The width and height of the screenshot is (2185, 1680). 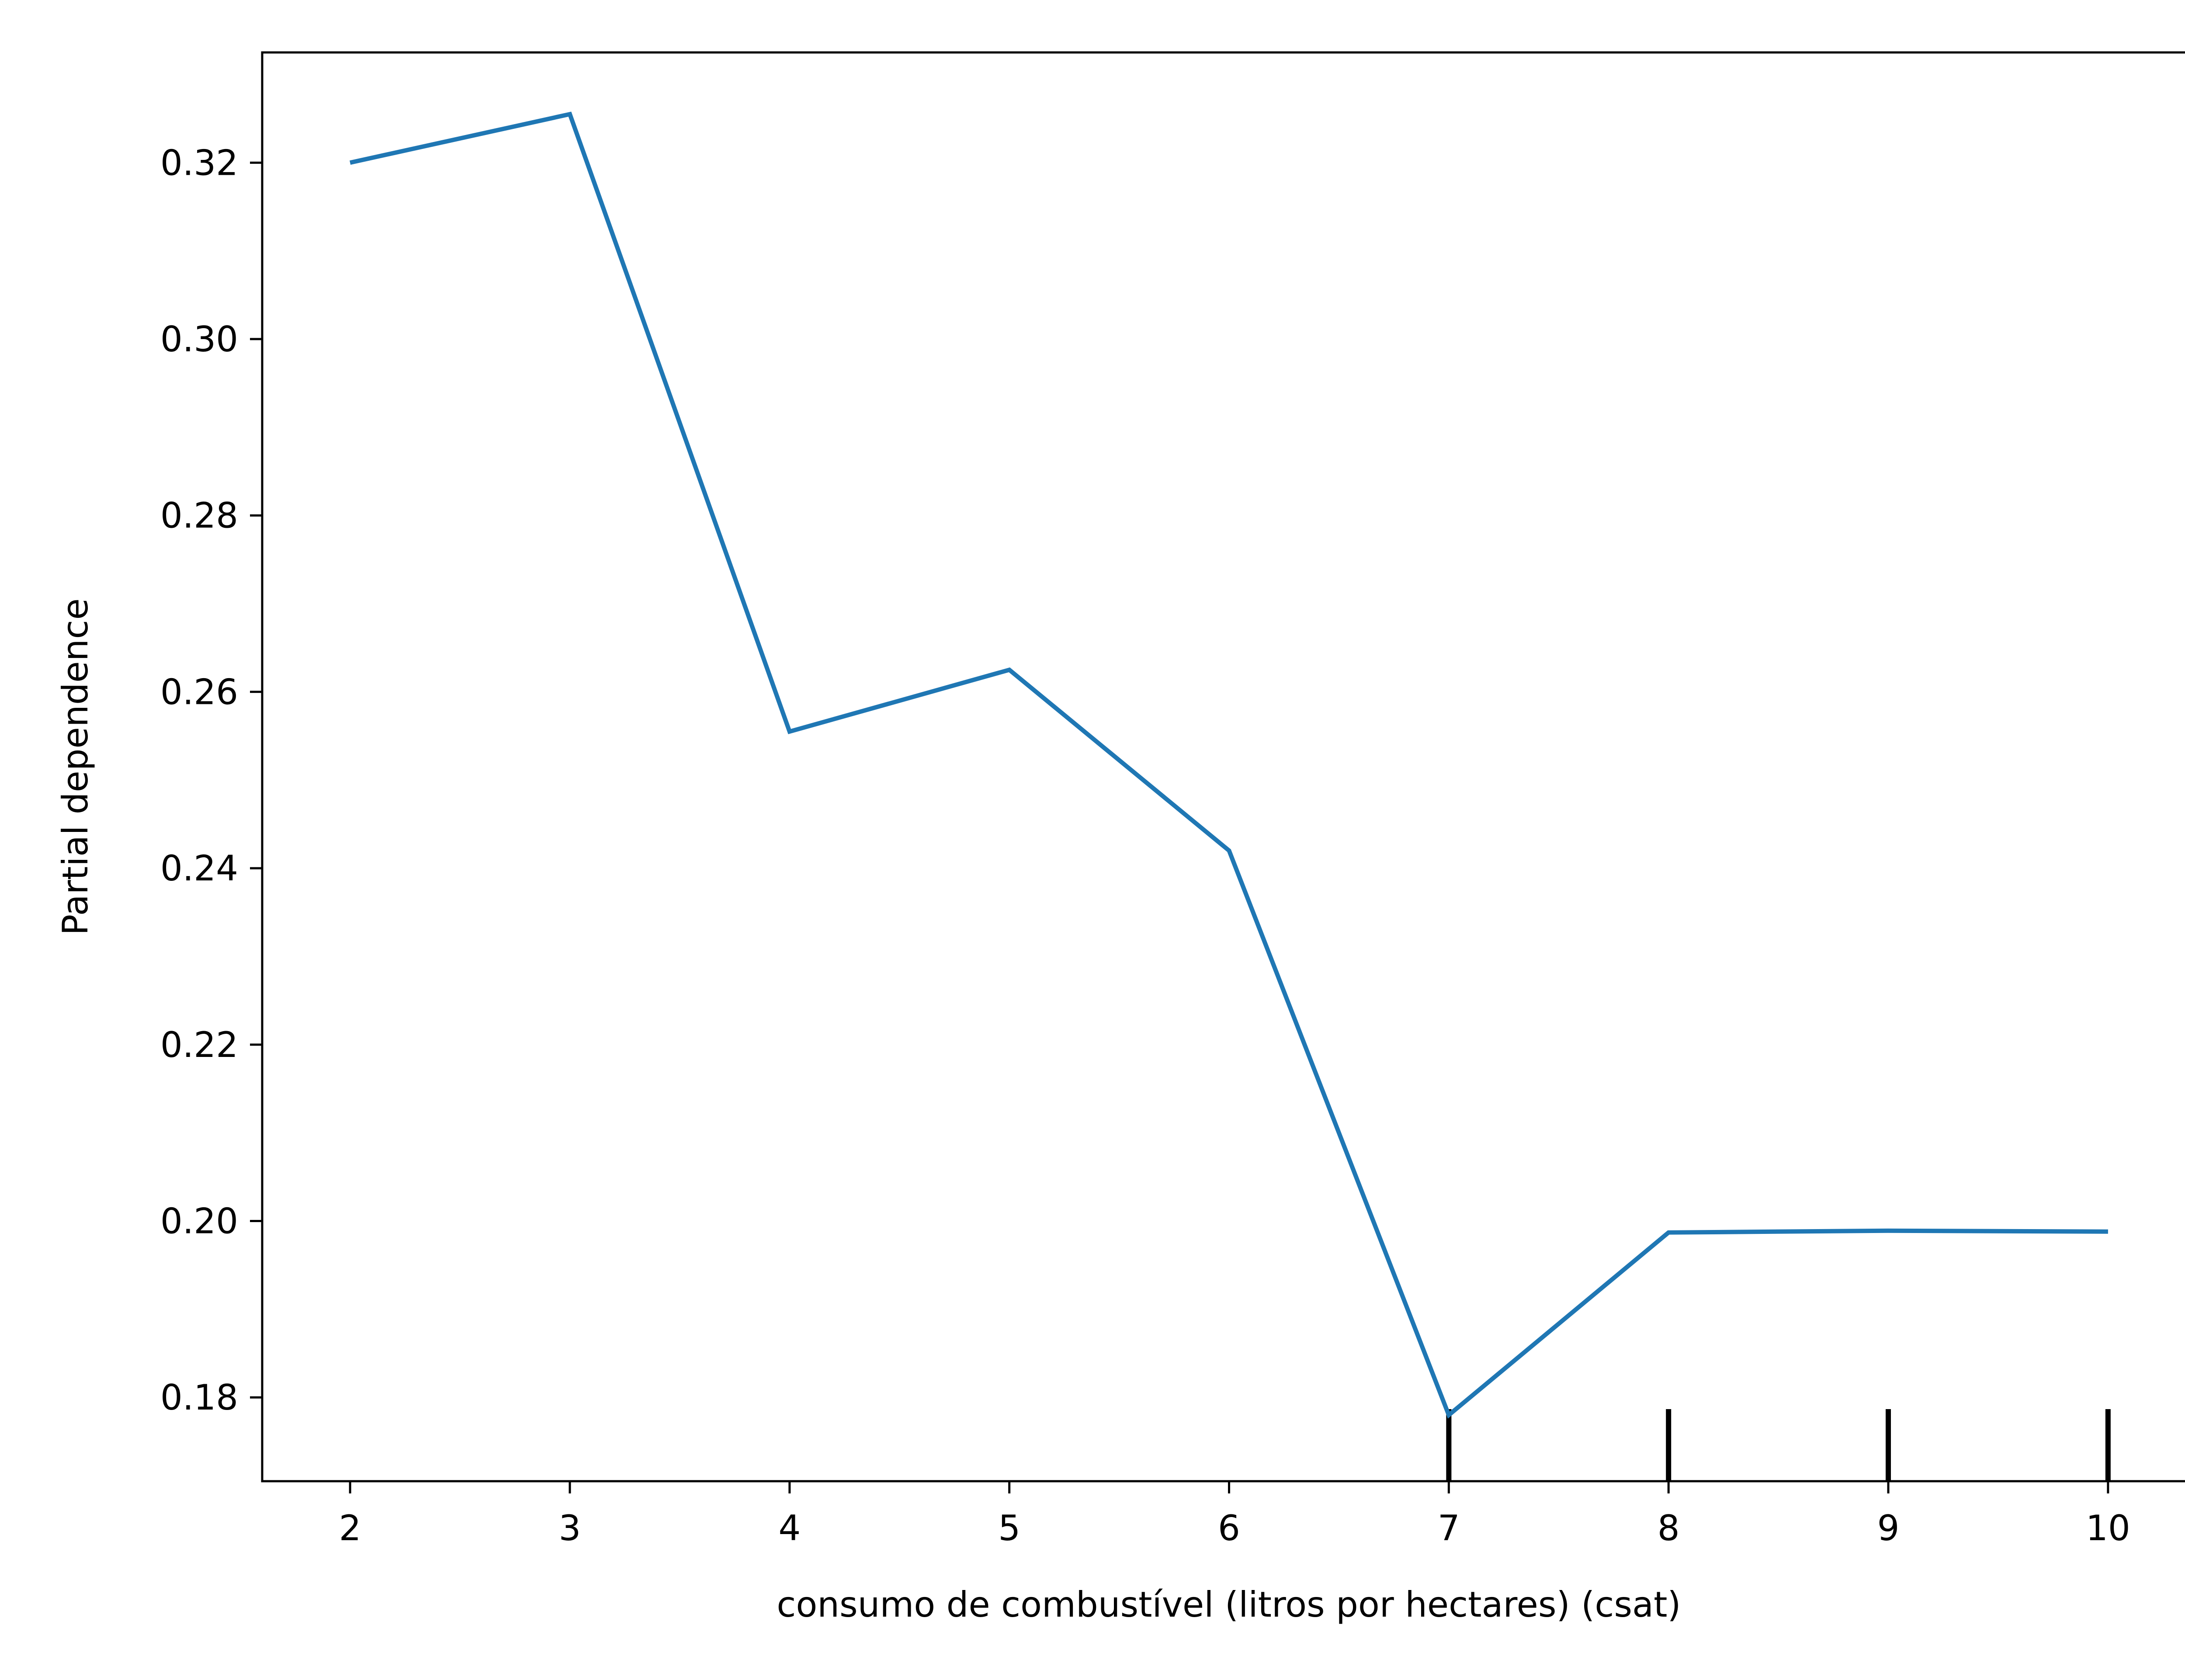 What do you see at coordinates (1889, 1528) in the screenshot?
I see `x-tick-label: 9` at bounding box center [1889, 1528].